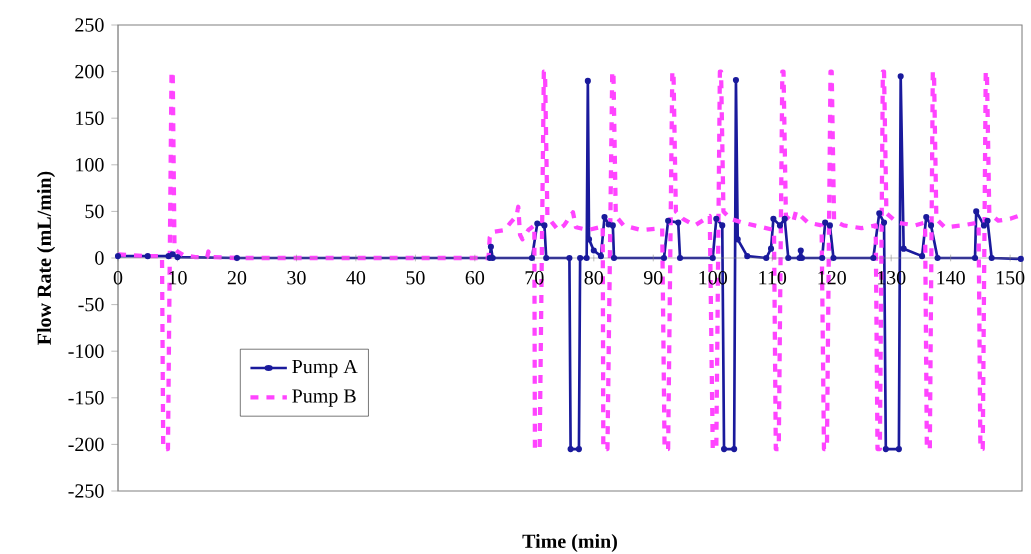 The image size is (1031, 554). I want to click on x-tick-label: 110, so click(773, 277).